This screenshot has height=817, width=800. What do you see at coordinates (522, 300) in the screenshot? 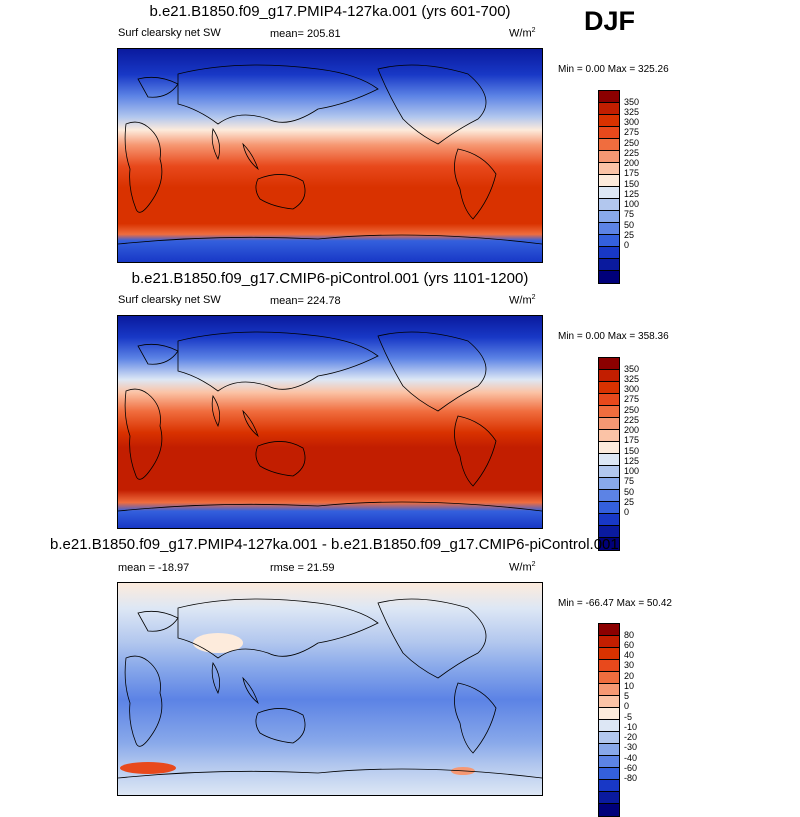
I see `panel-2-units: W/m2` at bounding box center [522, 300].